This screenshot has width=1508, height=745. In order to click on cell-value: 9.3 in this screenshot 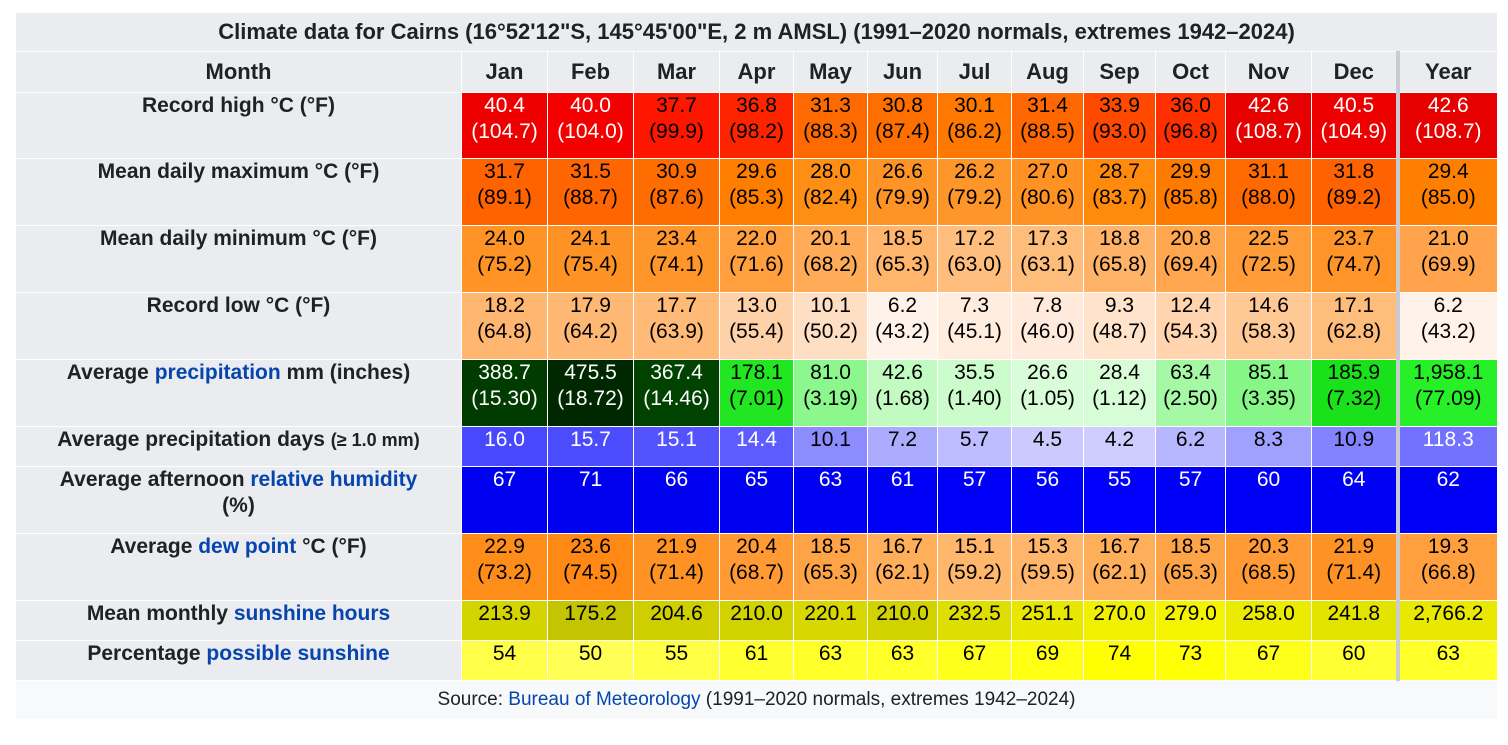, I will do `click(1119, 305)`.